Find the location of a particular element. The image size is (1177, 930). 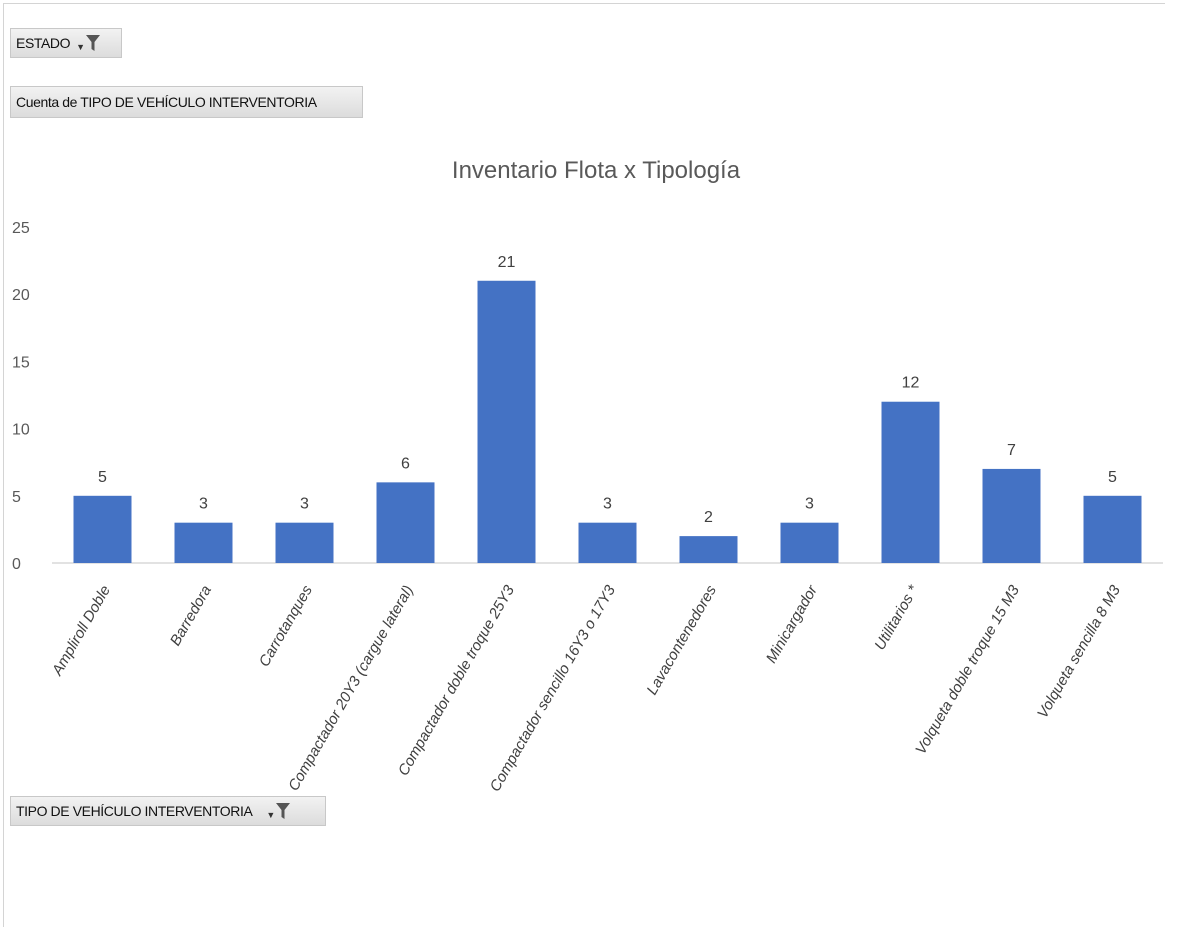

y-axis: 0 5 10 15 20 25 is located at coordinates (21, 396).